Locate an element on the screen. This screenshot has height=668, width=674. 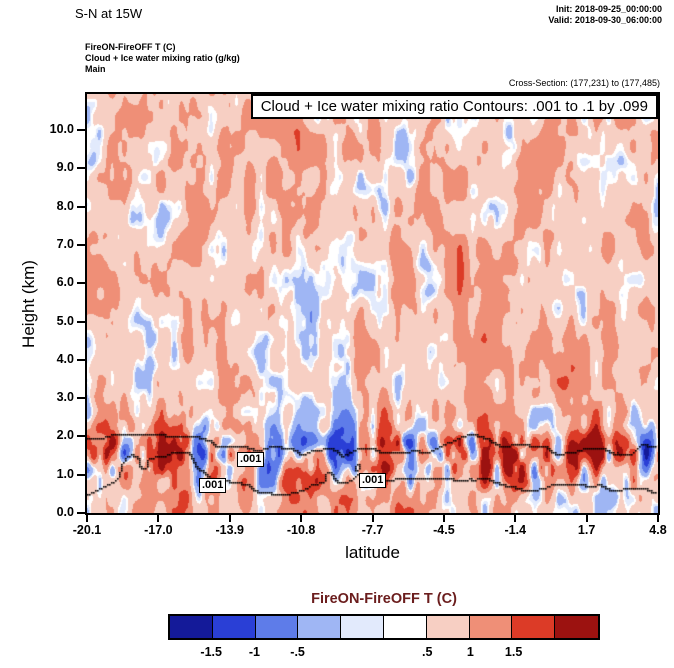
colorbar-tick-label: -1 is located at coordinates (254, 652).